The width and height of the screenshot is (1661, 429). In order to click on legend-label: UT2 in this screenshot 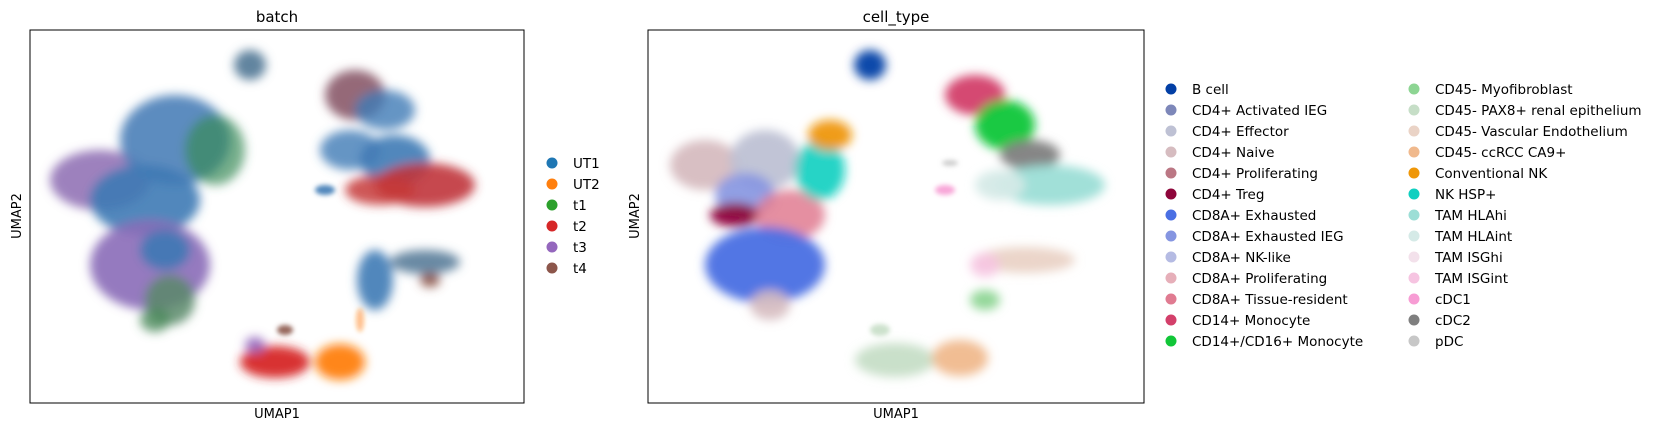, I will do `click(586, 185)`.